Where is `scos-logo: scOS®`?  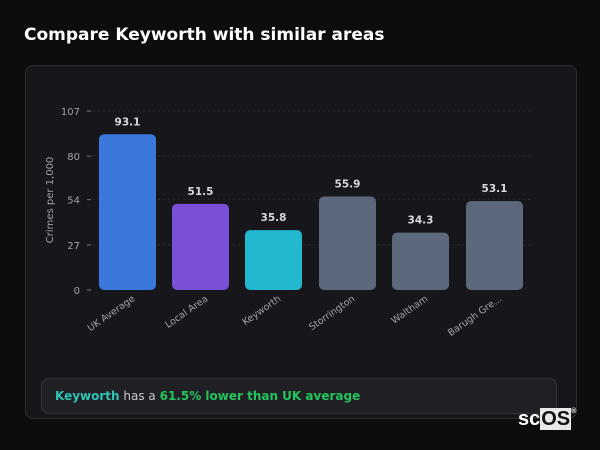
scos-logo: scOS® is located at coordinates (547, 419).